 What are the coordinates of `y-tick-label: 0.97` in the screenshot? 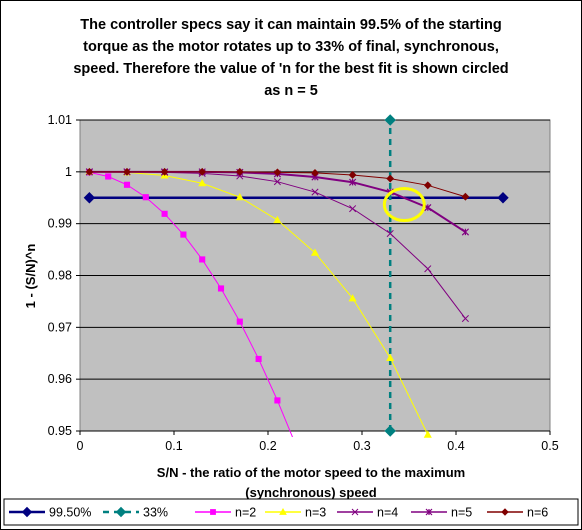 It's located at (60, 327).